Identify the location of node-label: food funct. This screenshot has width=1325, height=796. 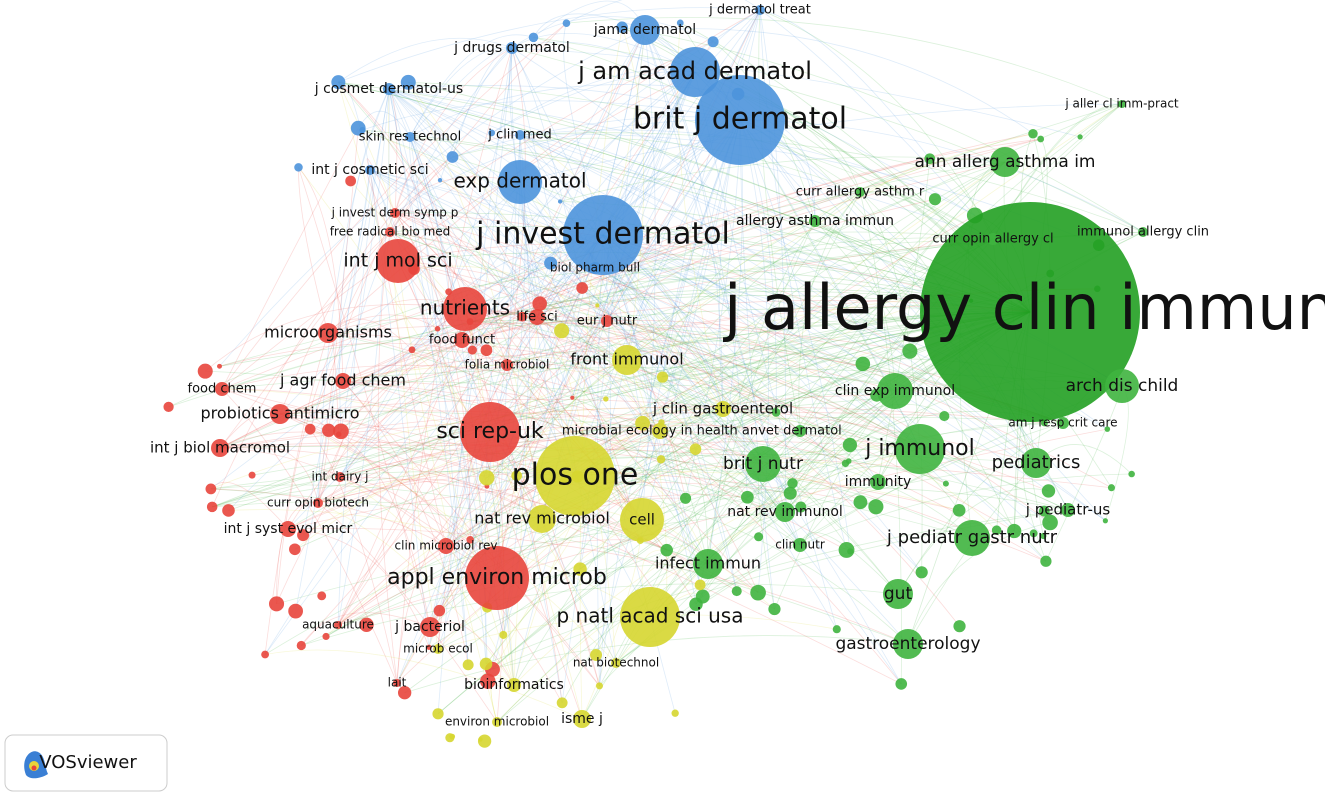
(462, 340).